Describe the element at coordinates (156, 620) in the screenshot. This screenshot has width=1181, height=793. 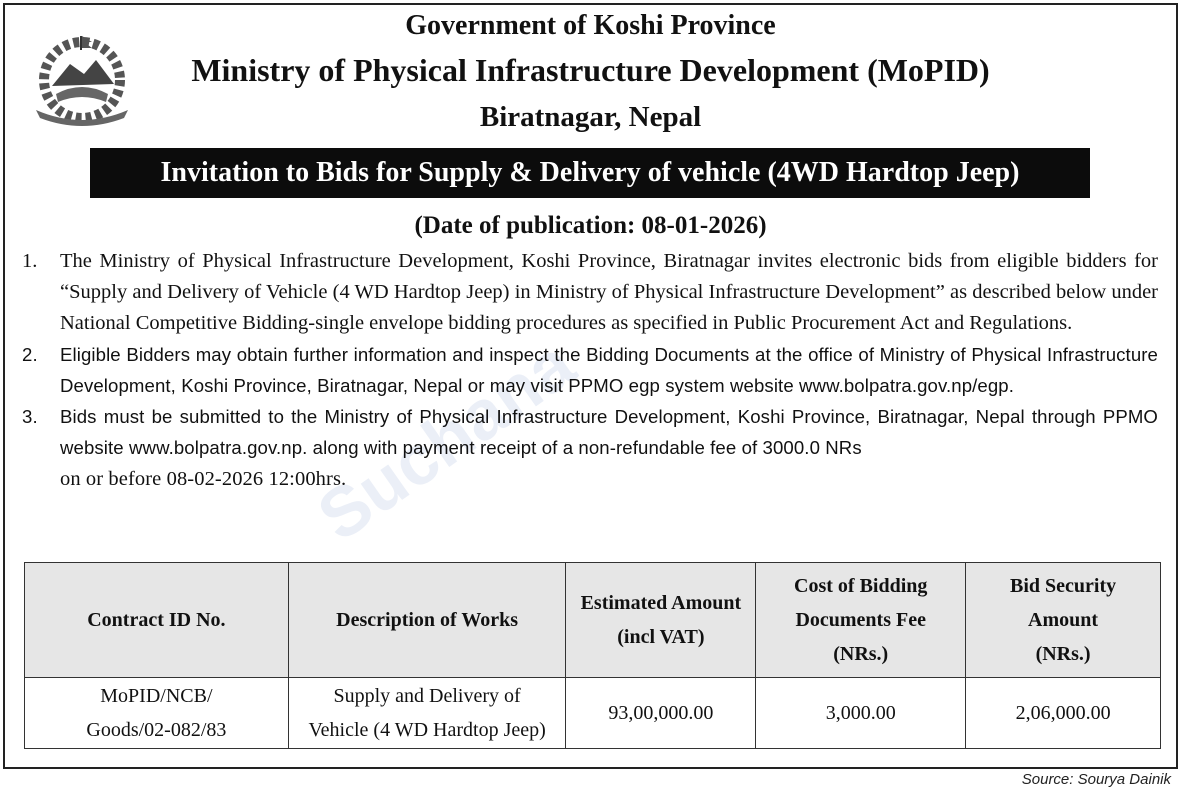
I see `header-contract-id: Contract ID No.` at that location.